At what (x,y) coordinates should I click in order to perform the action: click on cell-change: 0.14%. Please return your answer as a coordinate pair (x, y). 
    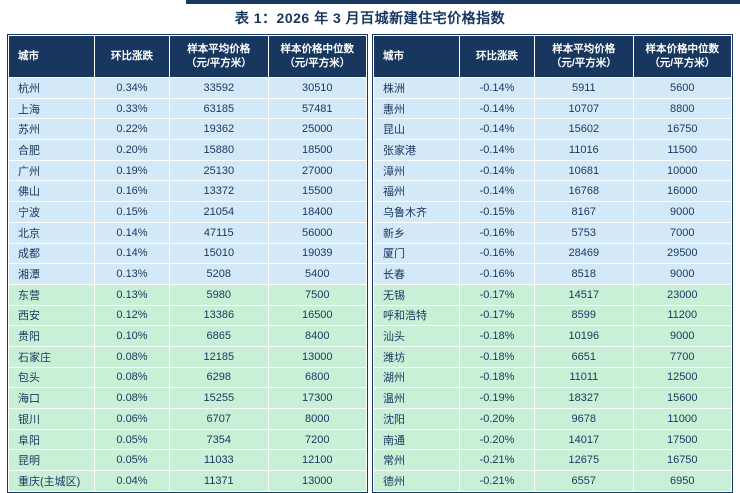
    Looking at the image, I should click on (132, 232).